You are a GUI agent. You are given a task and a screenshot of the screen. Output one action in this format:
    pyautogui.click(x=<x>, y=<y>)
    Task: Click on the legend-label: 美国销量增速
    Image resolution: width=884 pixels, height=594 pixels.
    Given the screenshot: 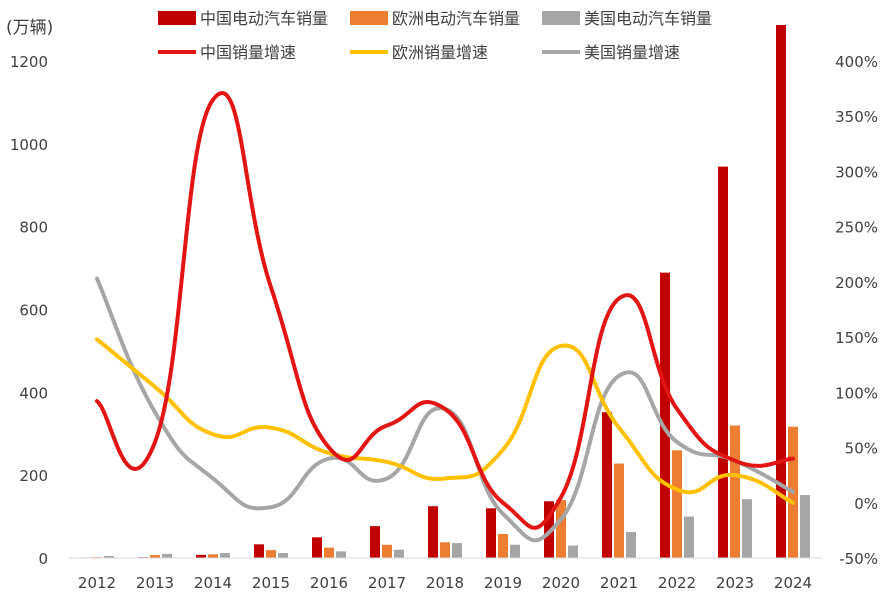 What is the action you would take?
    pyautogui.click(x=632, y=52)
    